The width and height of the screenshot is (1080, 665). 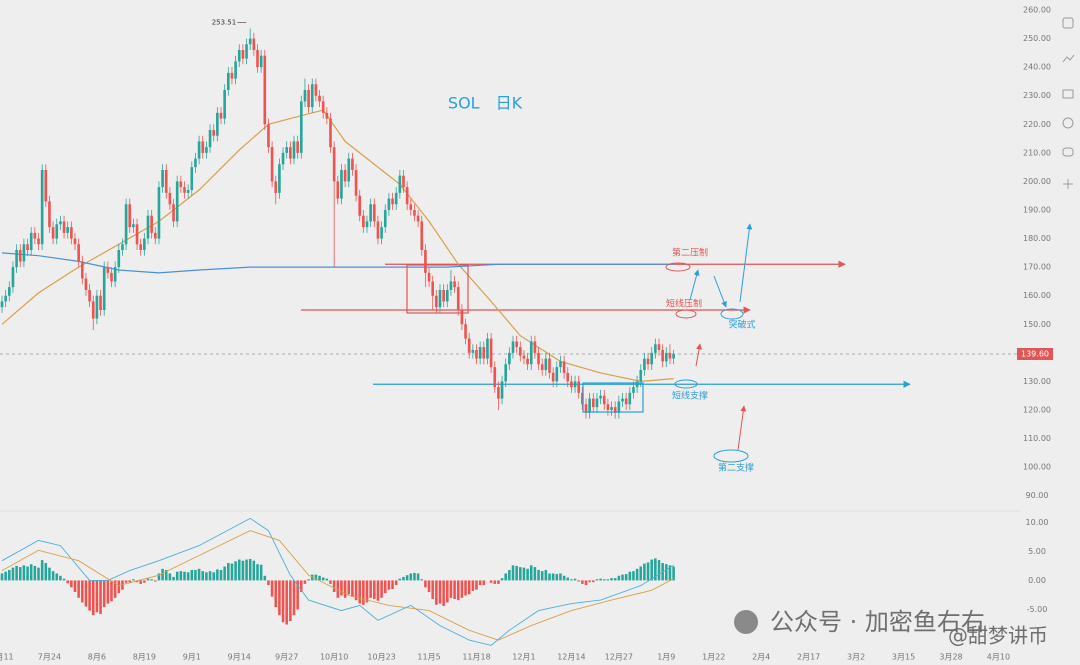 I want to click on x-tick-label: 1月9, so click(x=666, y=657).